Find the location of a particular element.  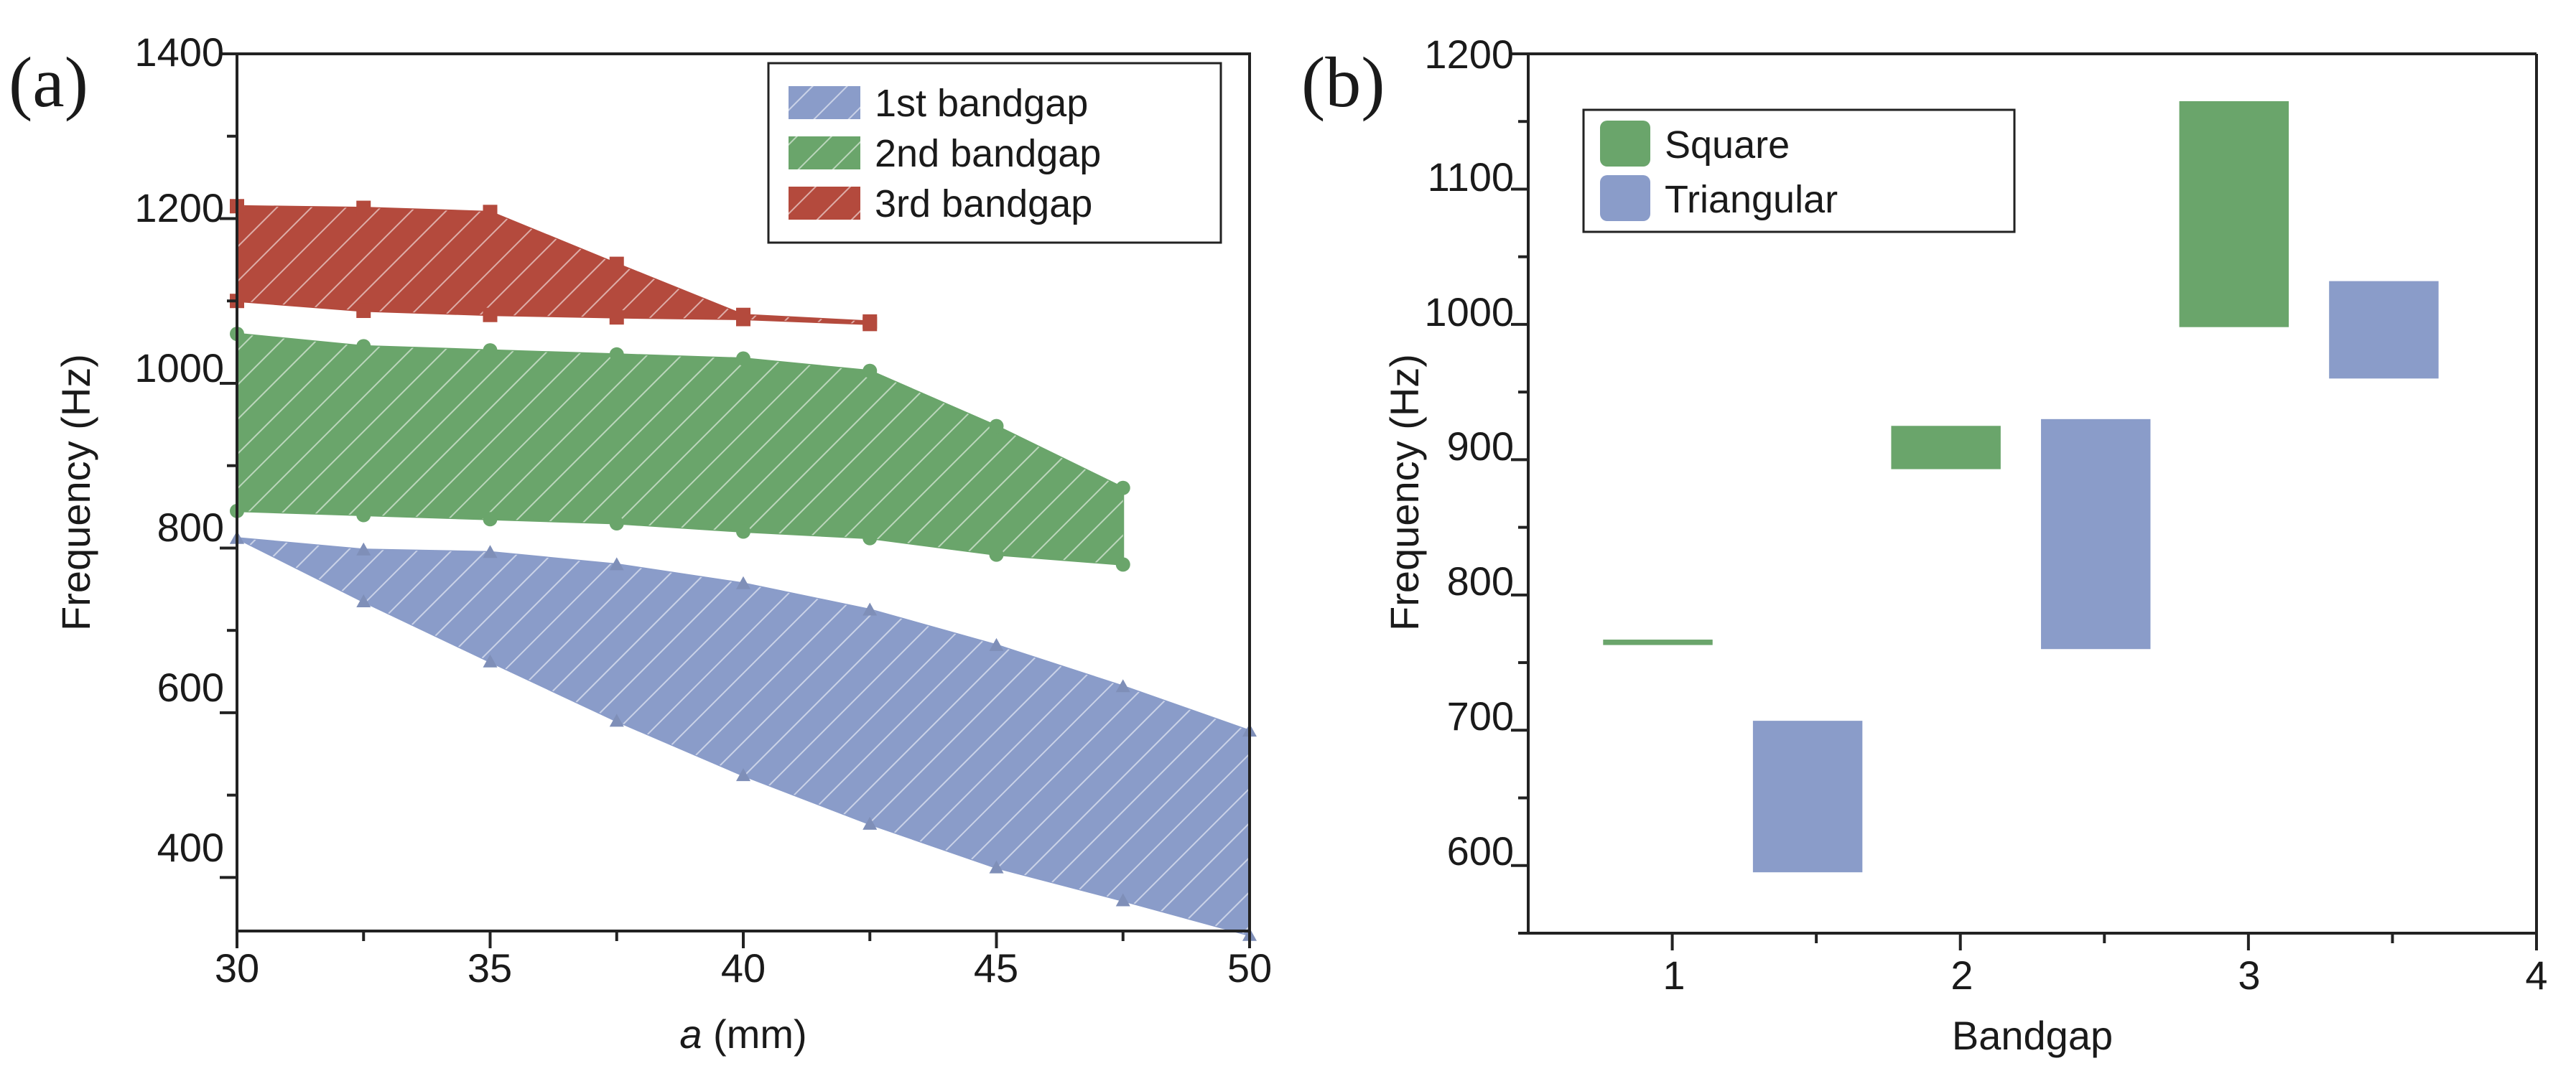

b-xtick-label: 2 is located at coordinates (1961, 975).